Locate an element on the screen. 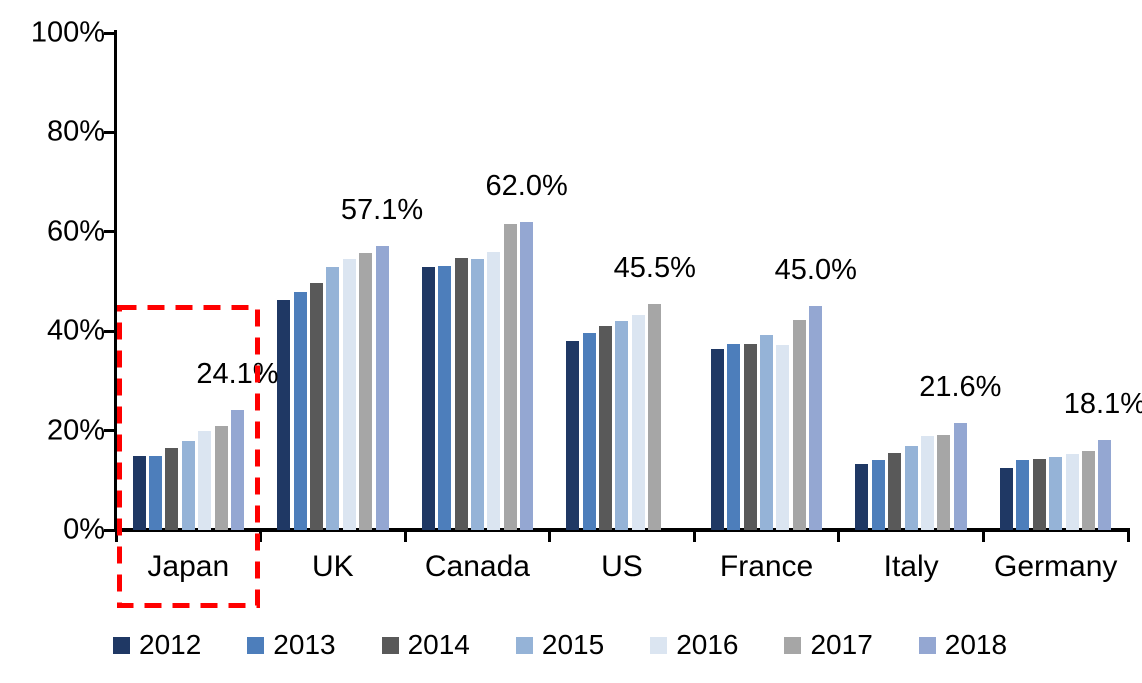 The image size is (1142, 683). bar-japan-2013 is located at coordinates (155, 492).